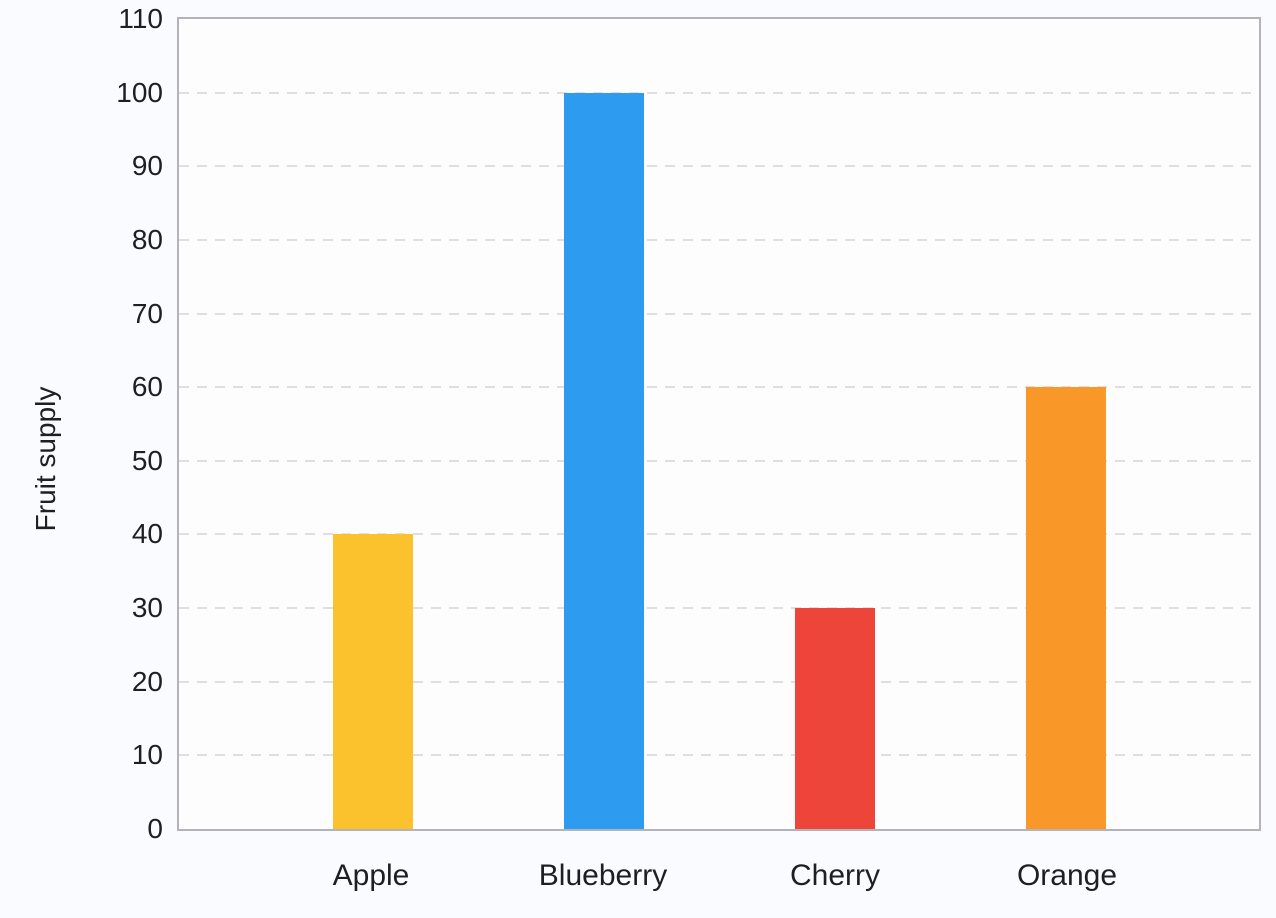  What do you see at coordinates (603, 875) in the screenshot?
I see `x-axis-label-blueberry: Blueberry` at bounding box center [603, 875].